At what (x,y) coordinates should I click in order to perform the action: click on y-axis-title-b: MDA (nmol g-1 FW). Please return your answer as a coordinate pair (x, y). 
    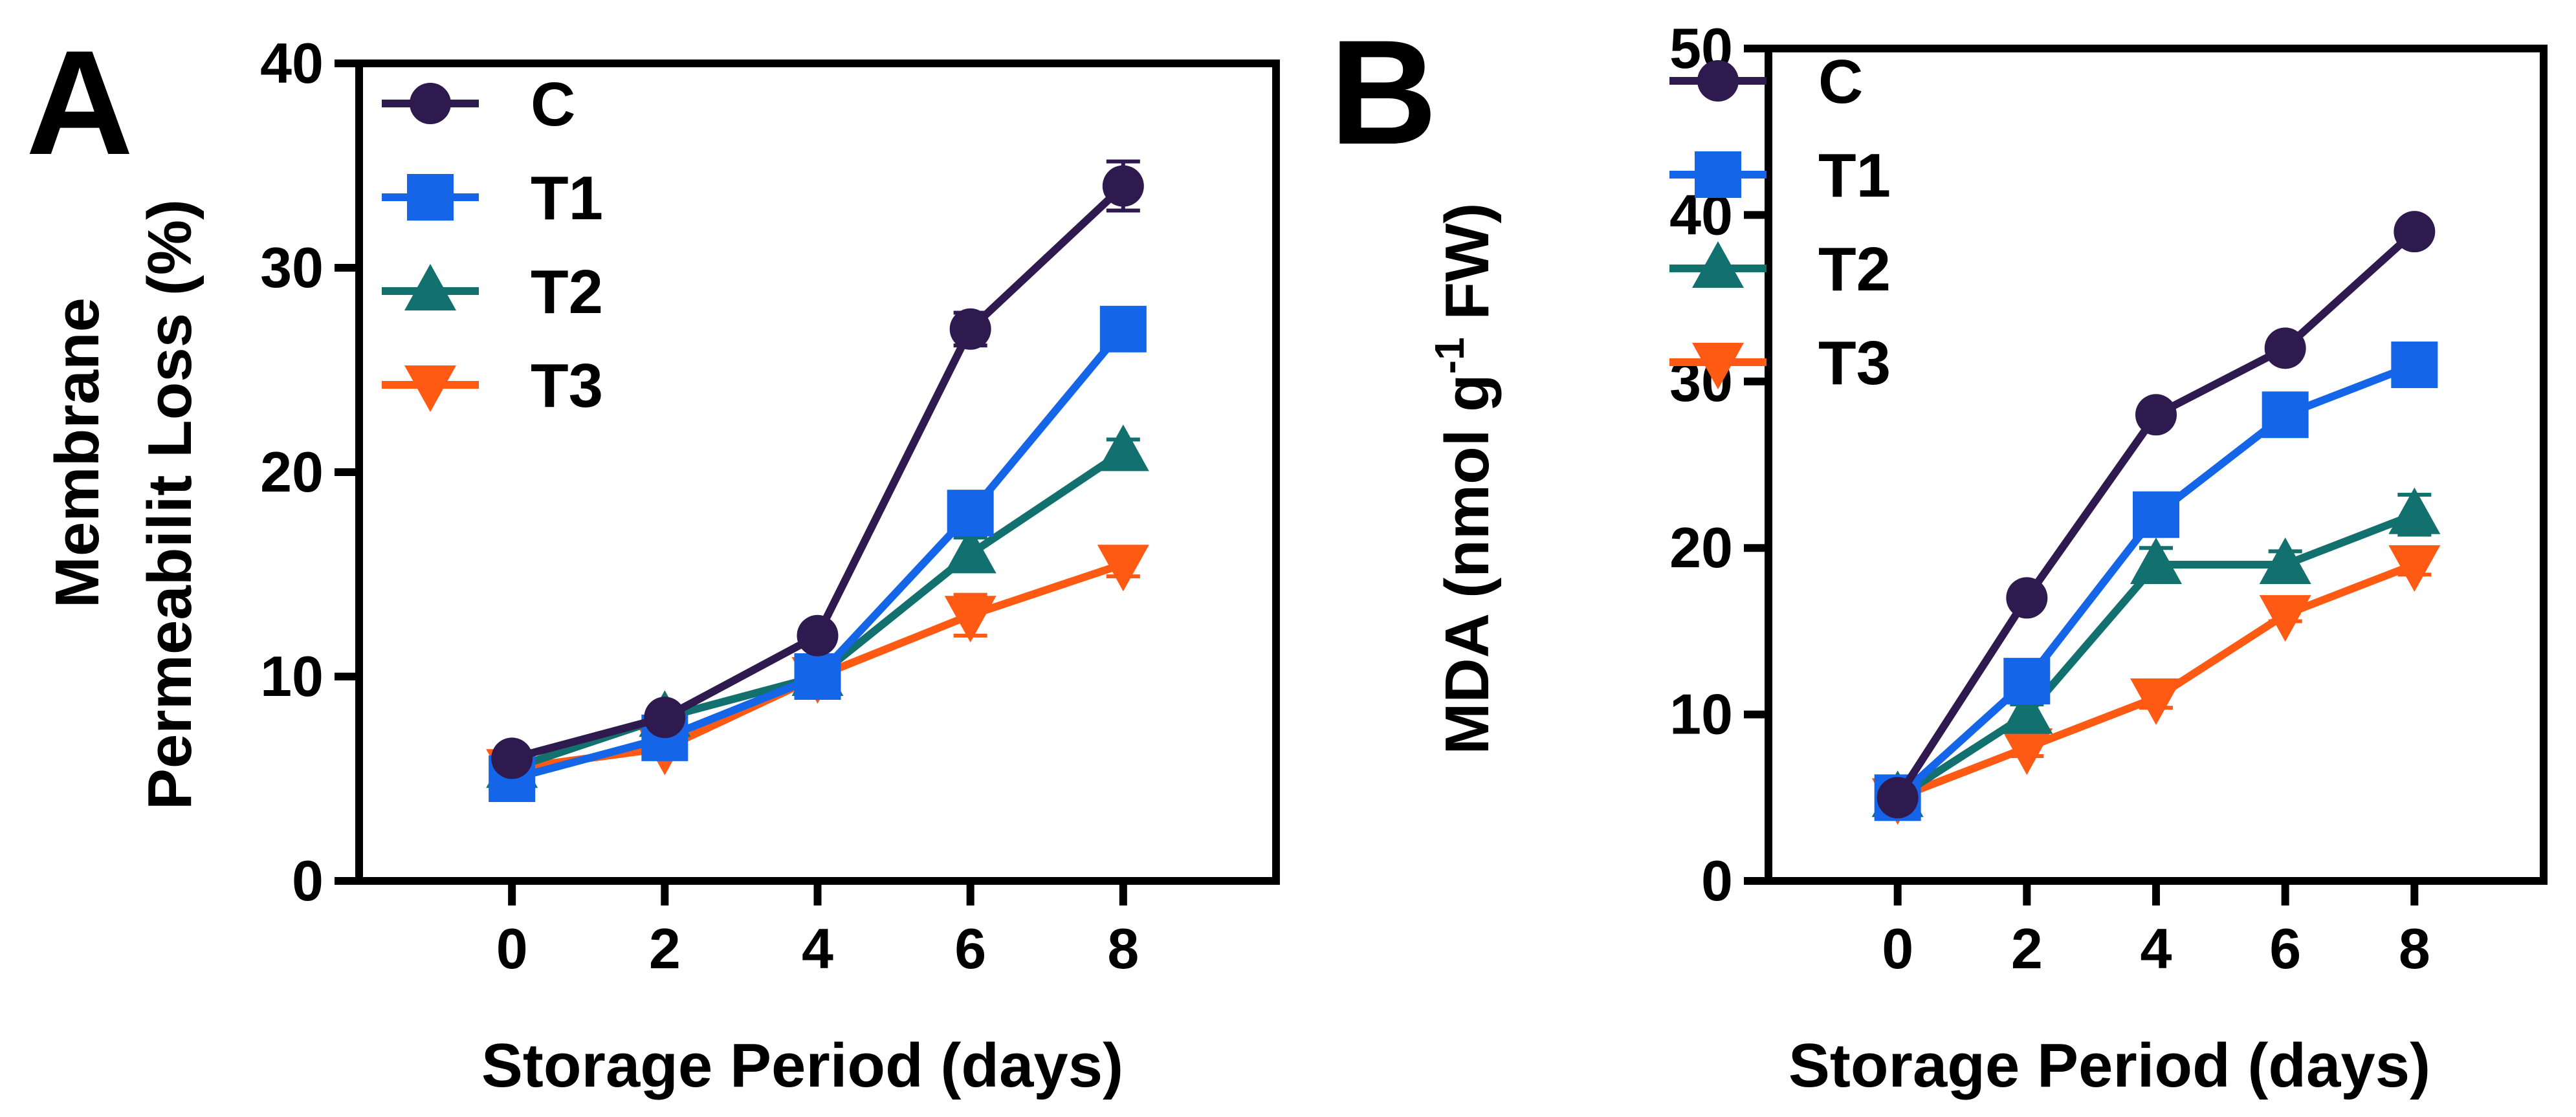
    Looking at the image, I should click on (1464, 478).